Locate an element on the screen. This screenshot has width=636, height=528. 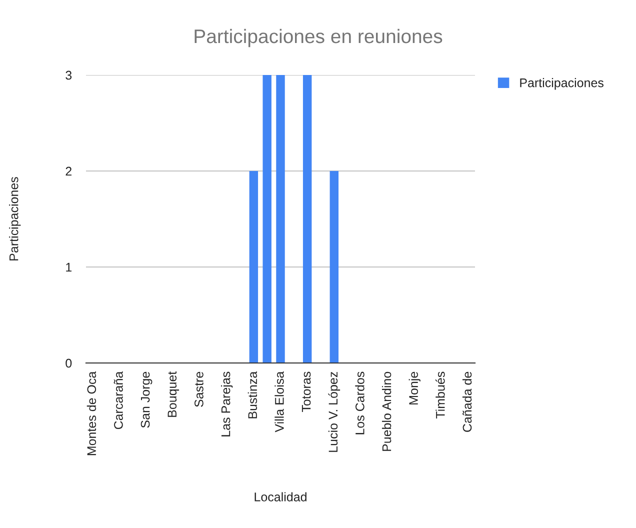
x-tick-label: Totoras is located at coordinates (306, 392).